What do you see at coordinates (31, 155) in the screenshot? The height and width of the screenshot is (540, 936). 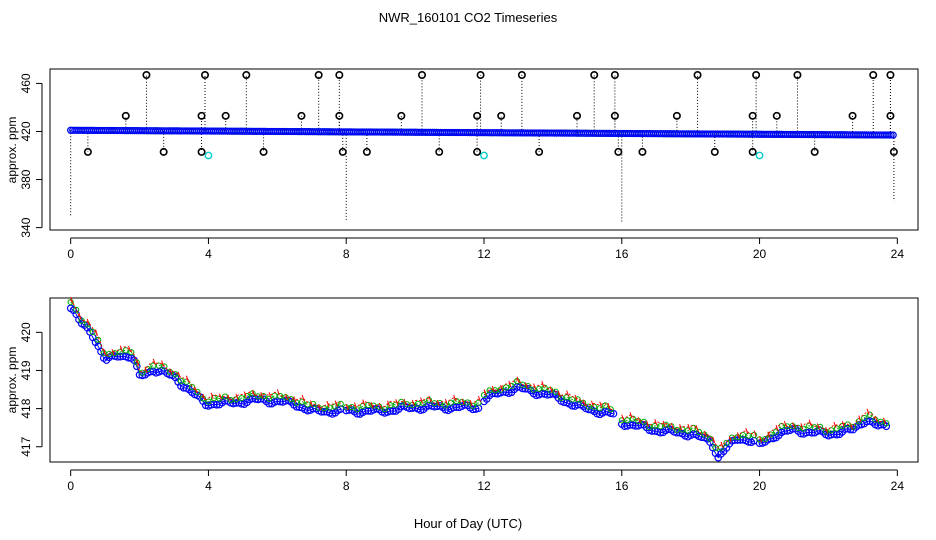 I see `top-y-axis: 340 380 420 460` at bounding box center [31, 155].